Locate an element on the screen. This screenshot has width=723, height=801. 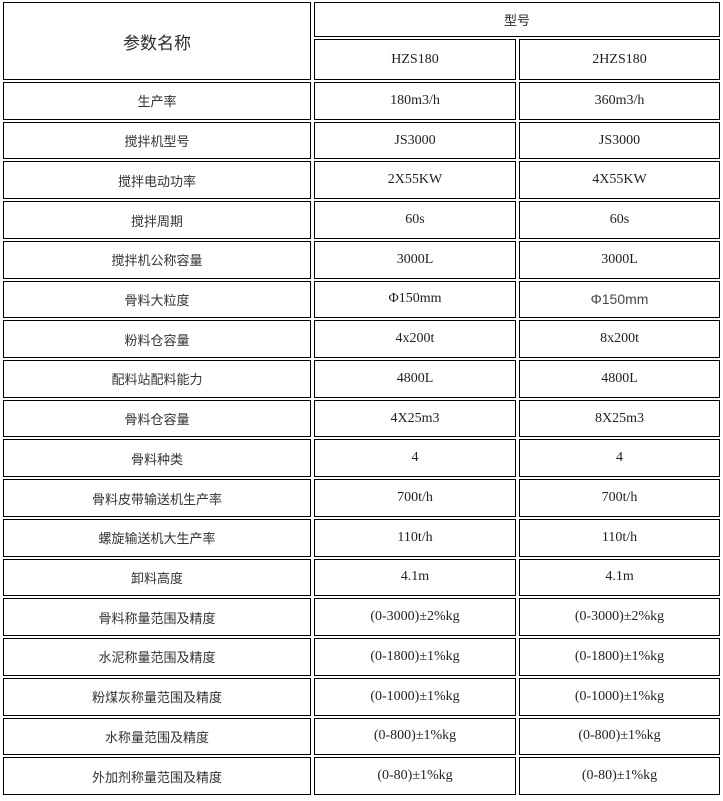
model-header-cell: 型号 is located at coordinates (517, 19).